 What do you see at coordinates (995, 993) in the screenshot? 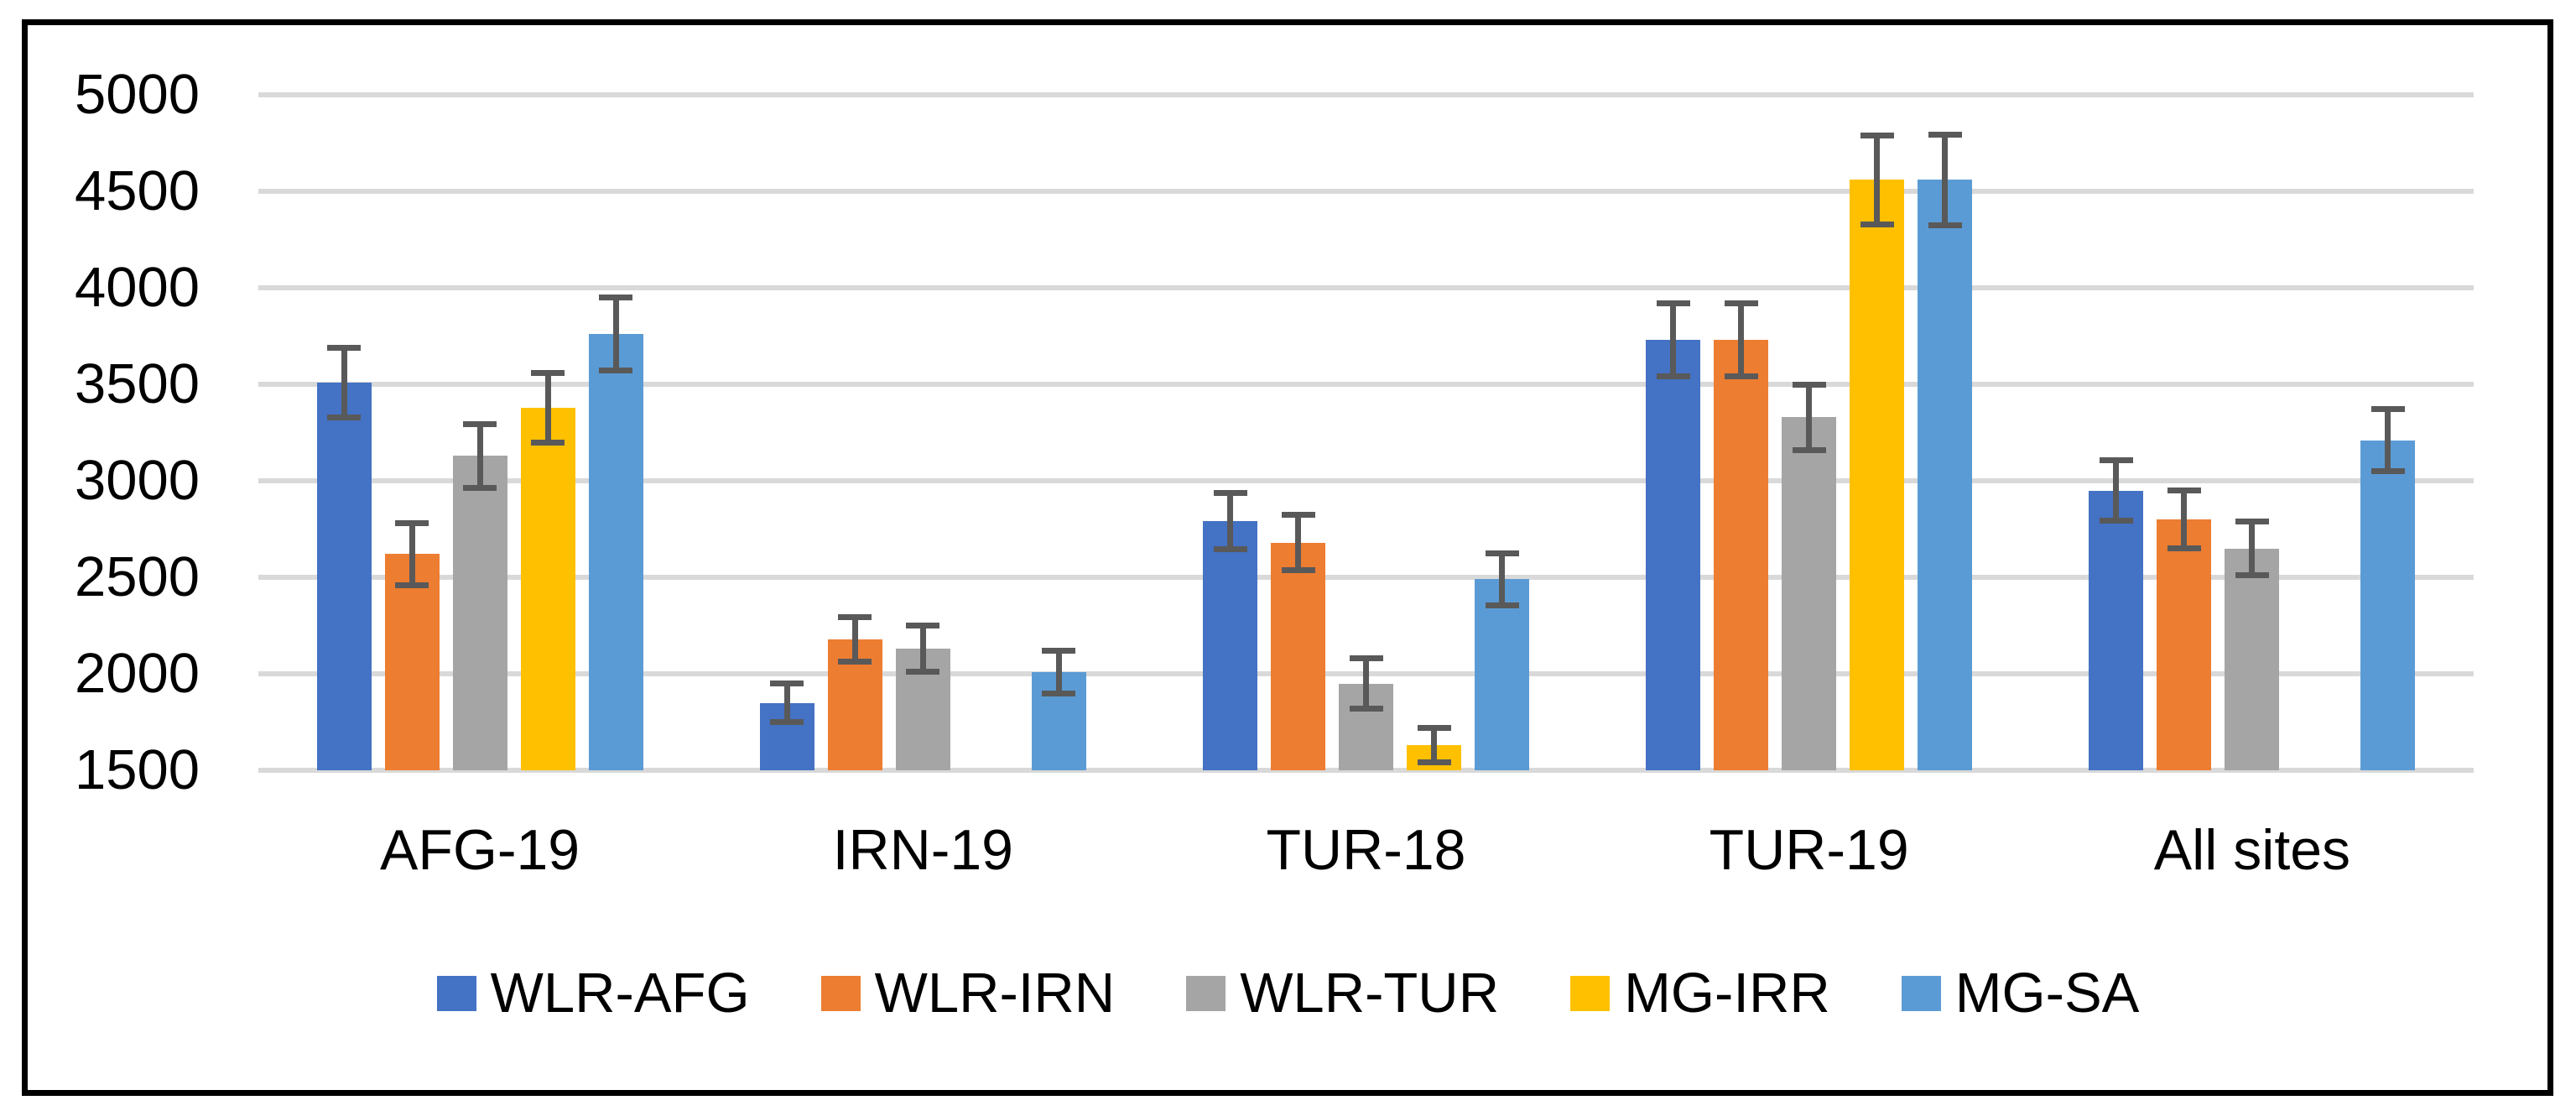
I see `legend-item-label: WLR-IRN` at bounding box center [995, 993].